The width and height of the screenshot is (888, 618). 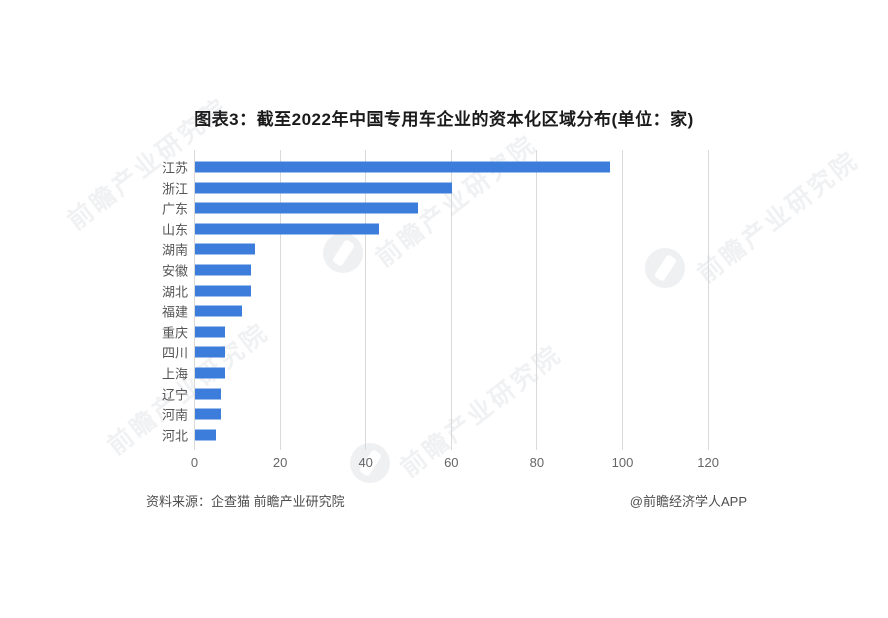 What do you see at coordinates (194, 462) in the screenshot?
I see `x-tick-label: 0` at bounding box center [194, 462].